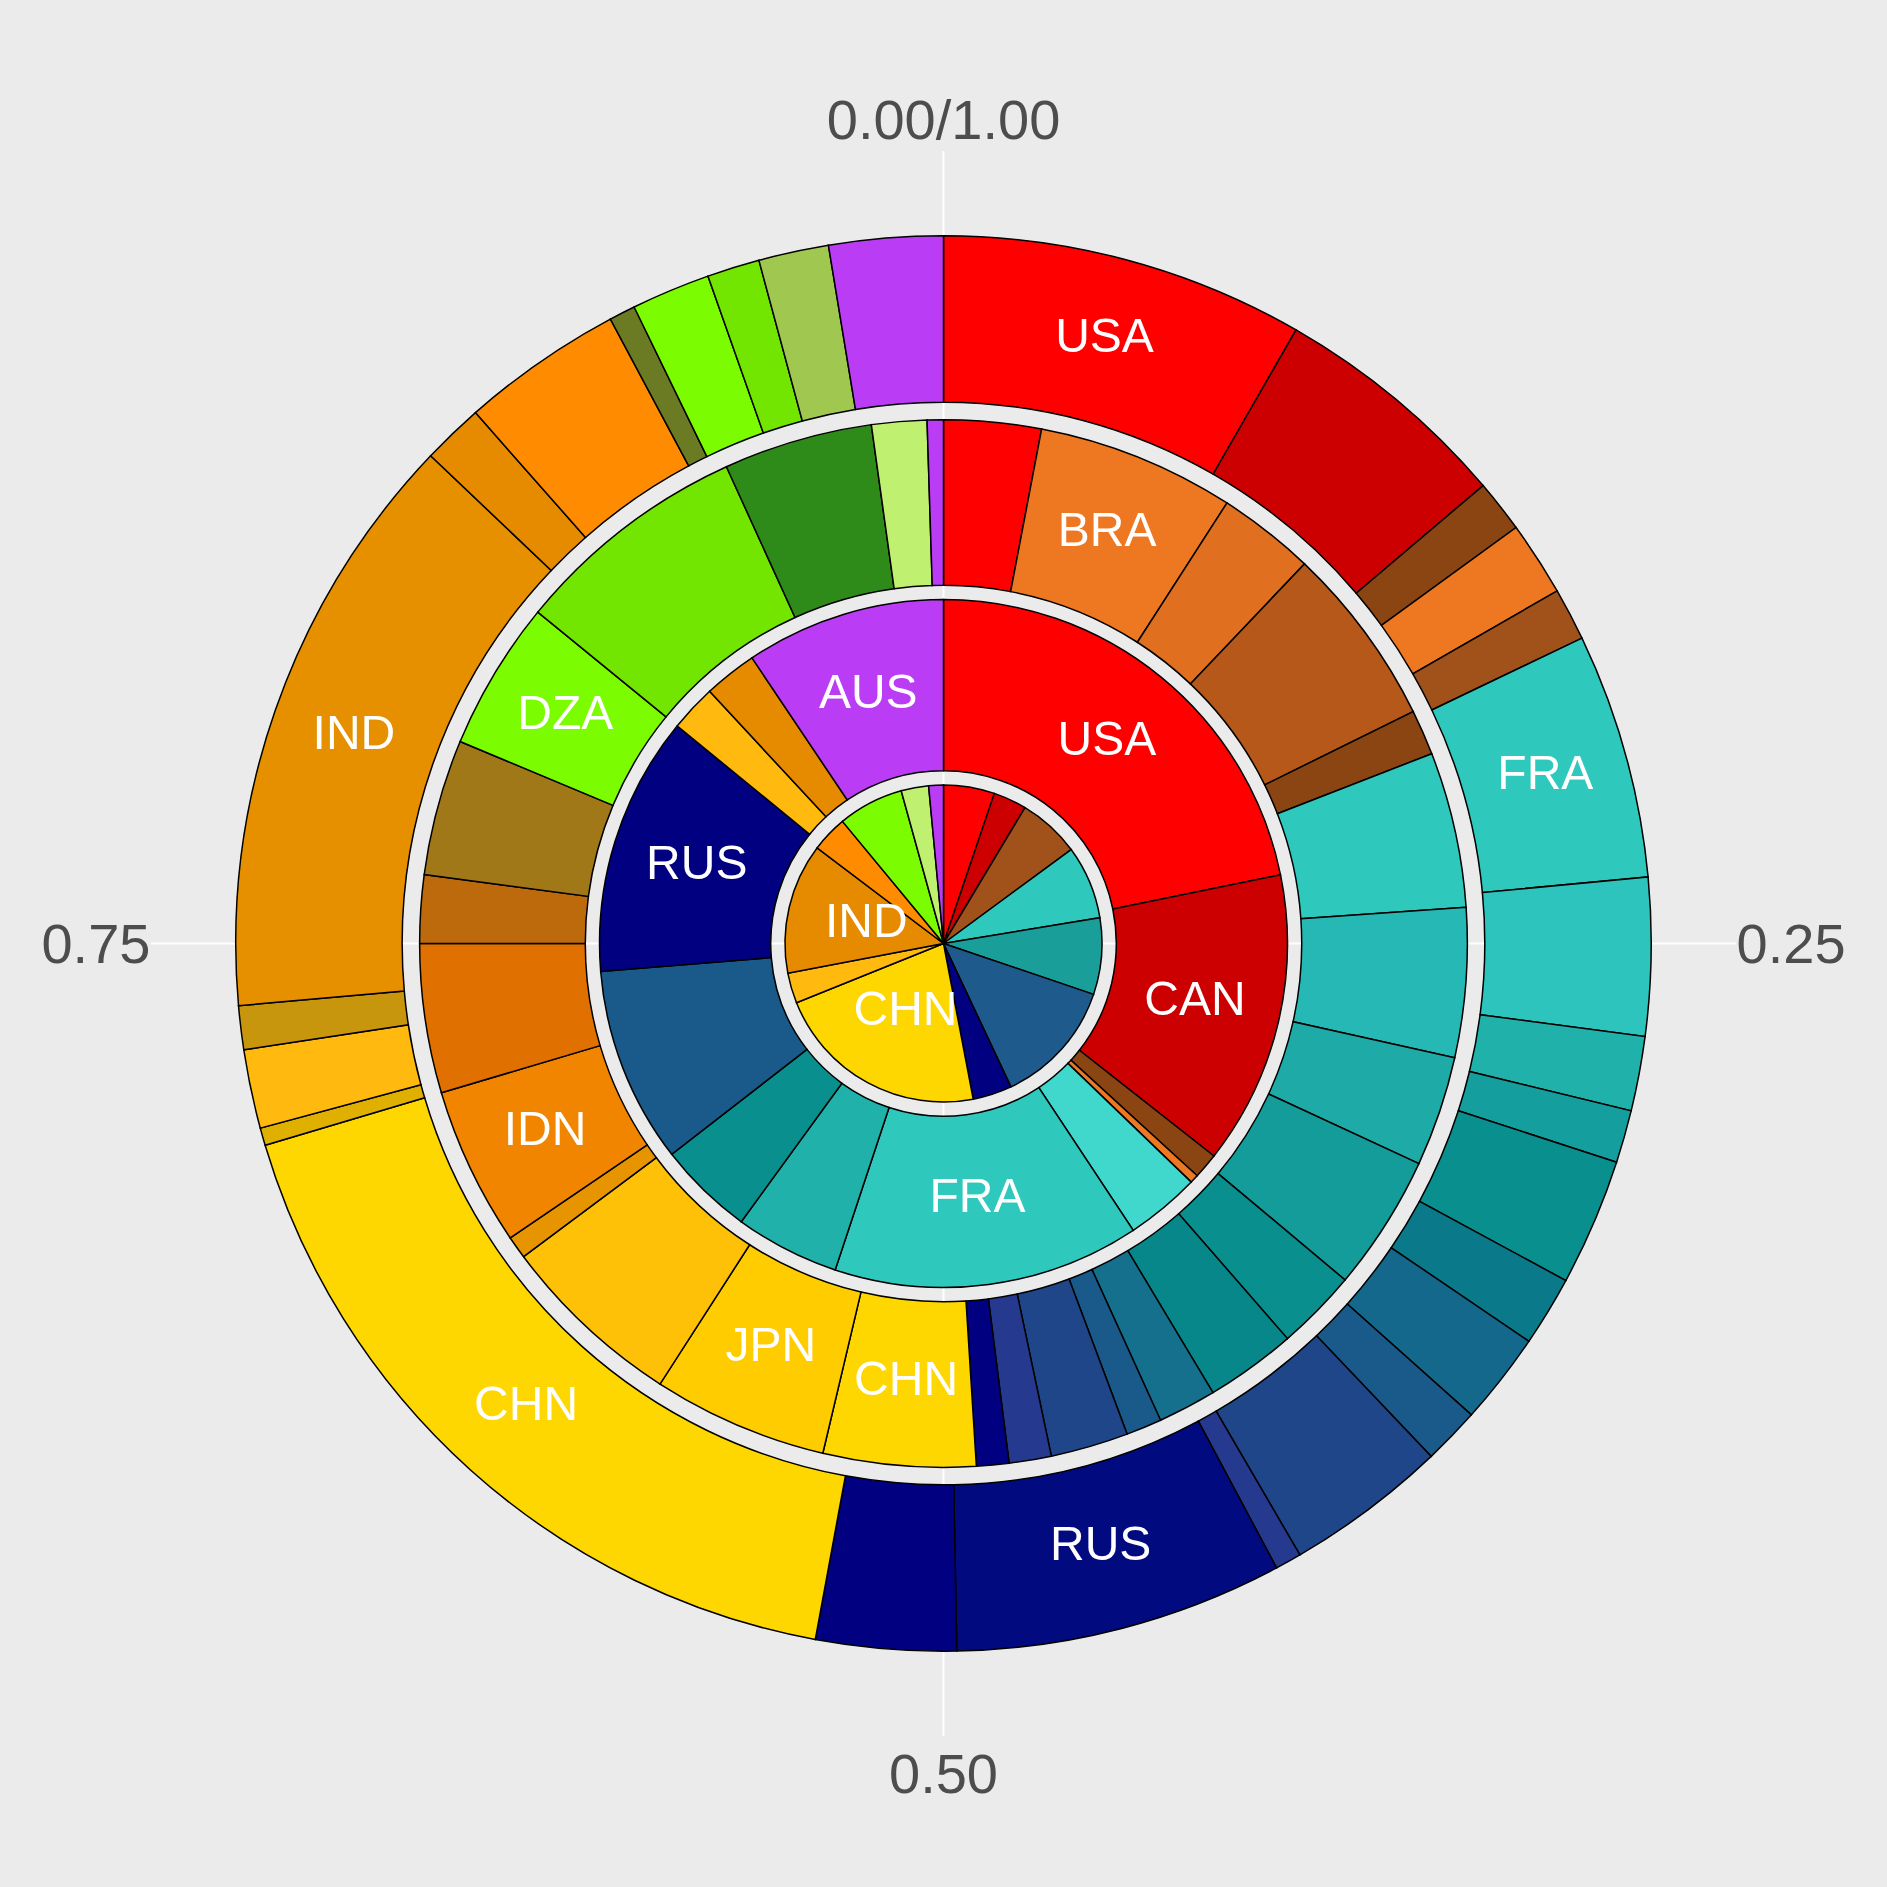 This screenshot has width=1887, height=1887. I want to click on slice-label: BRA, so click(1107, 529).